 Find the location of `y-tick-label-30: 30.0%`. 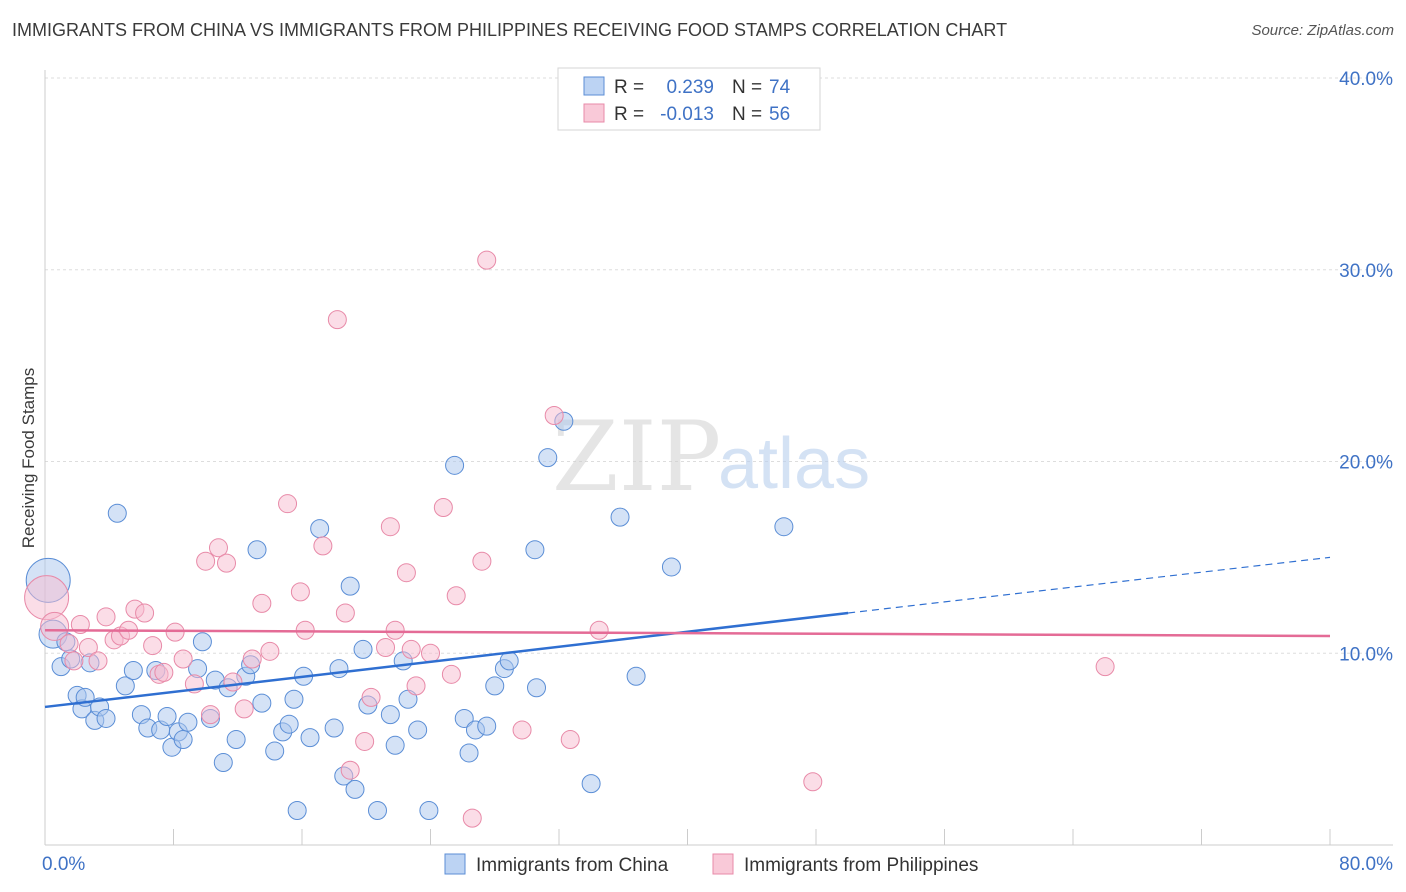

y-tick-label-30: 30.0% is located at coordinates (1366, 271).